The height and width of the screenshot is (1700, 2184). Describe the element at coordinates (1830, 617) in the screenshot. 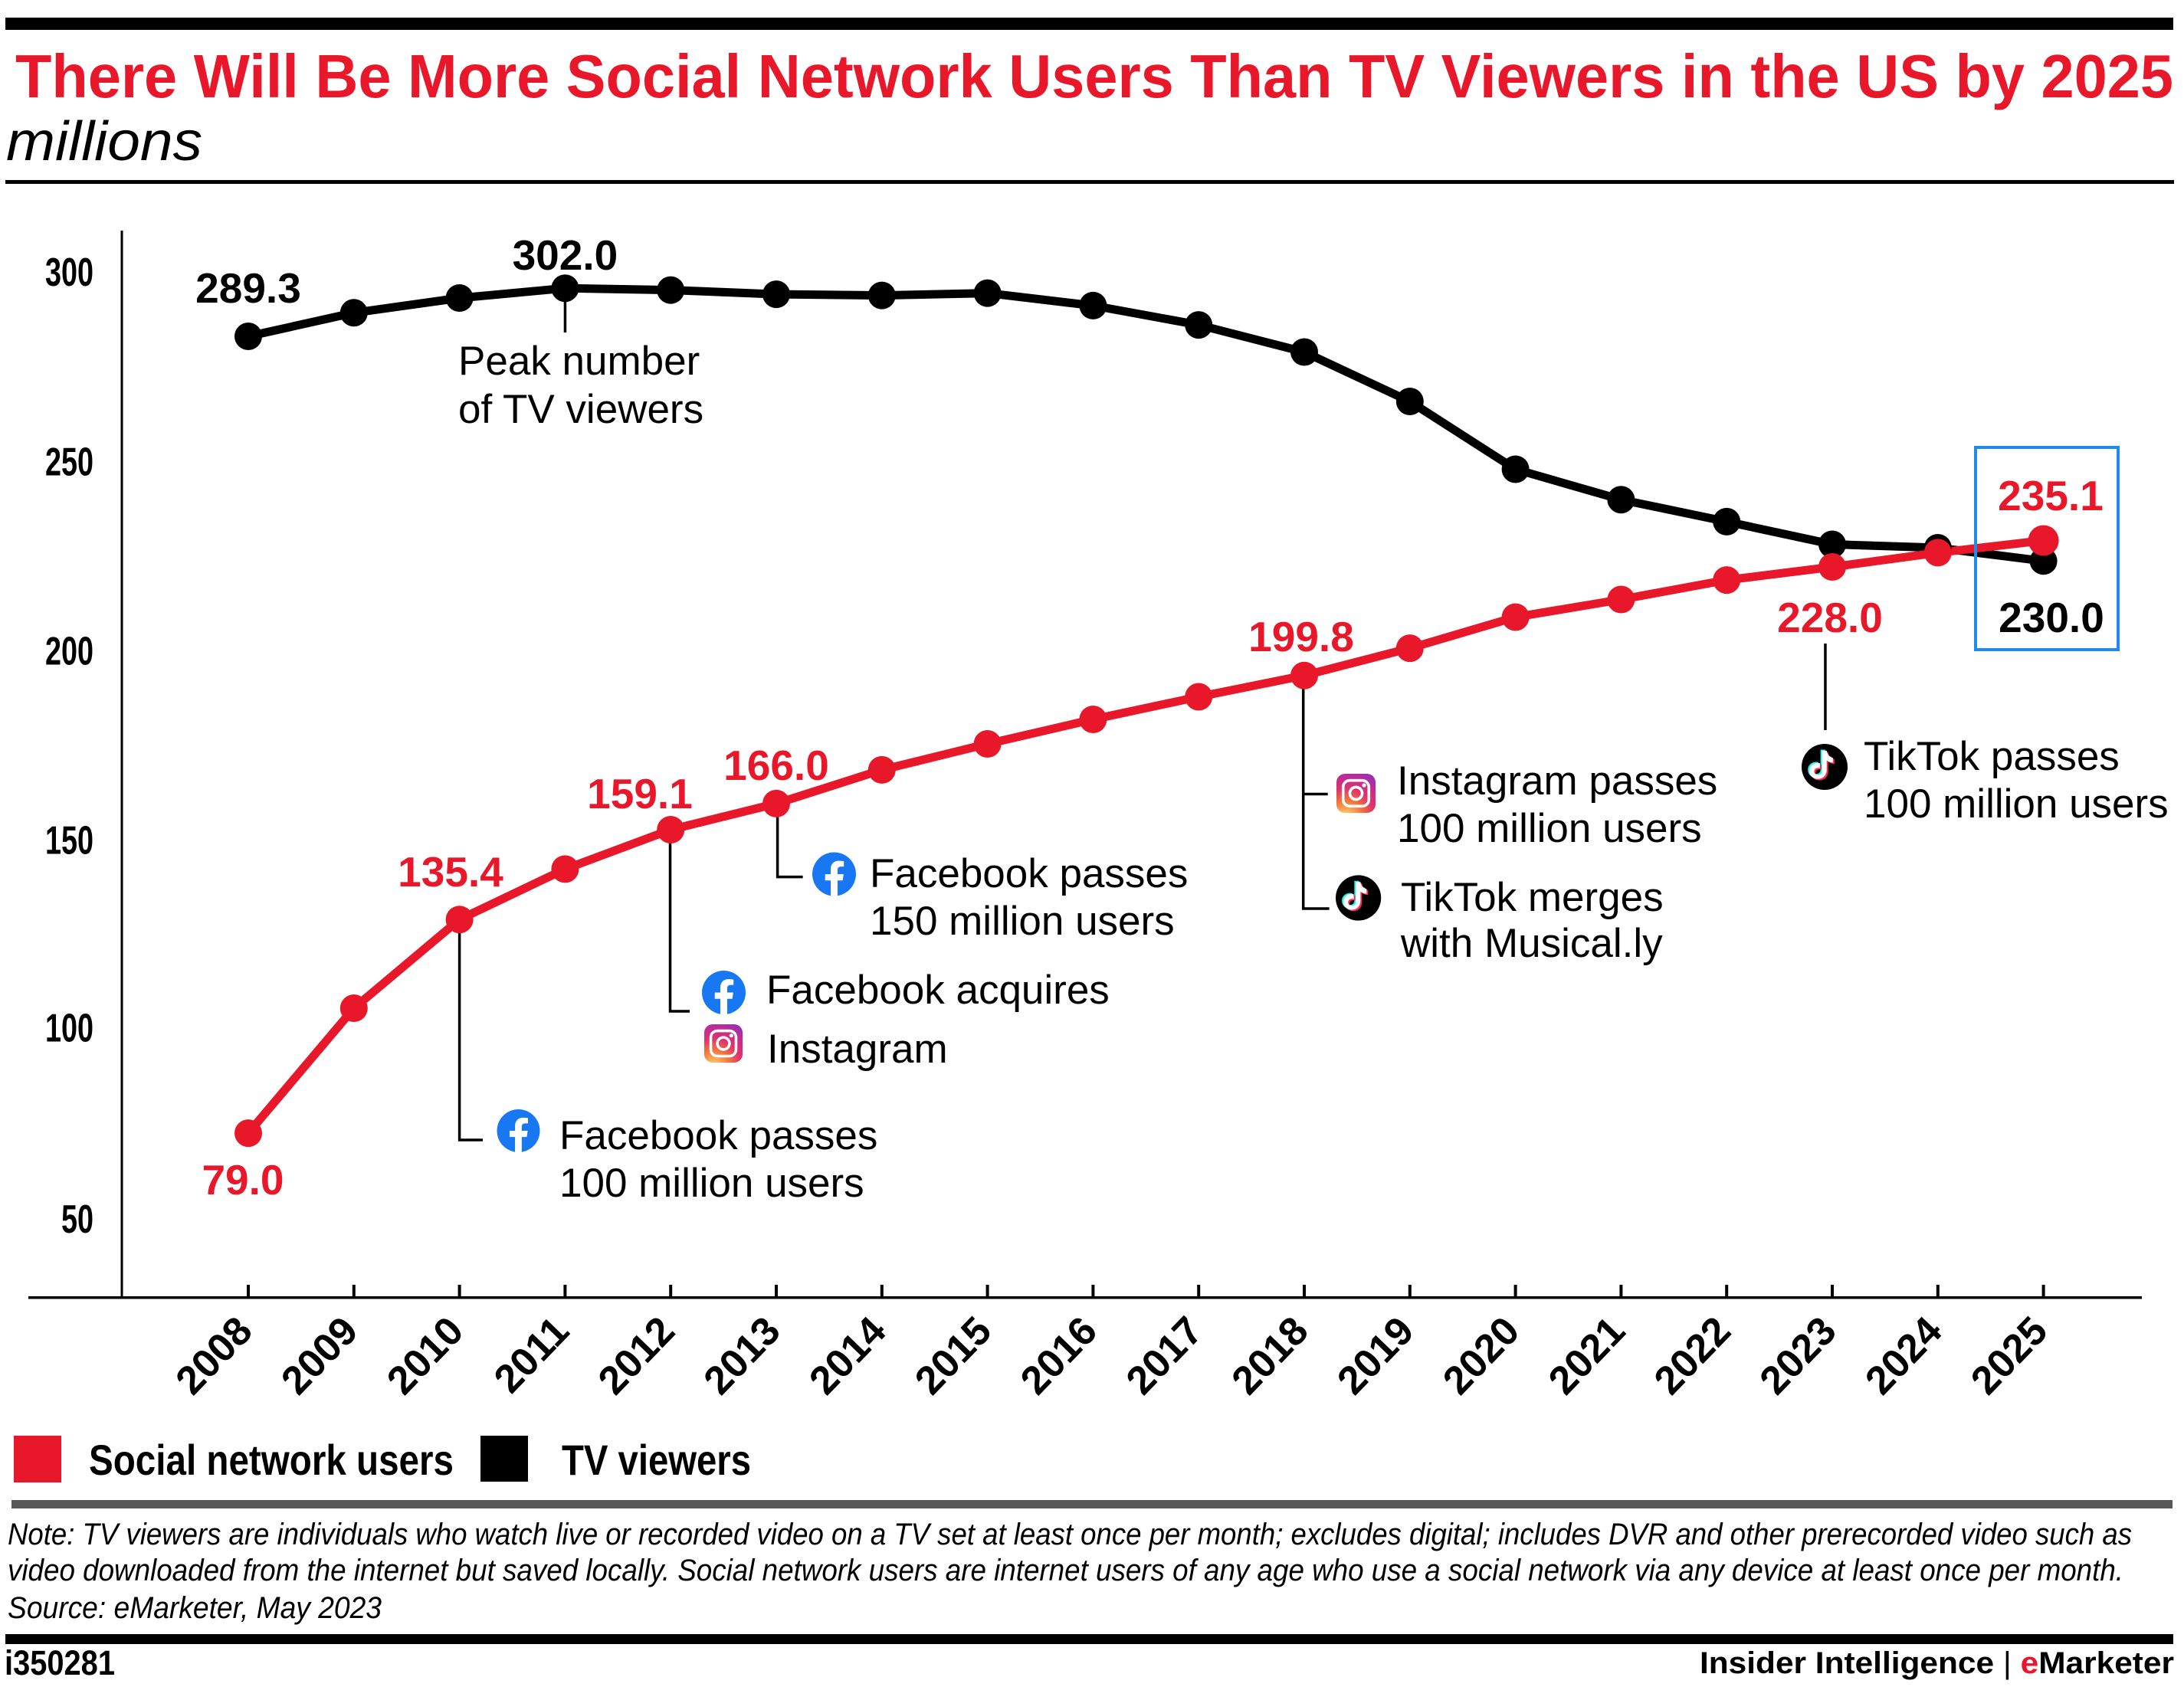

I see `svg-text: 228.0` at that location.